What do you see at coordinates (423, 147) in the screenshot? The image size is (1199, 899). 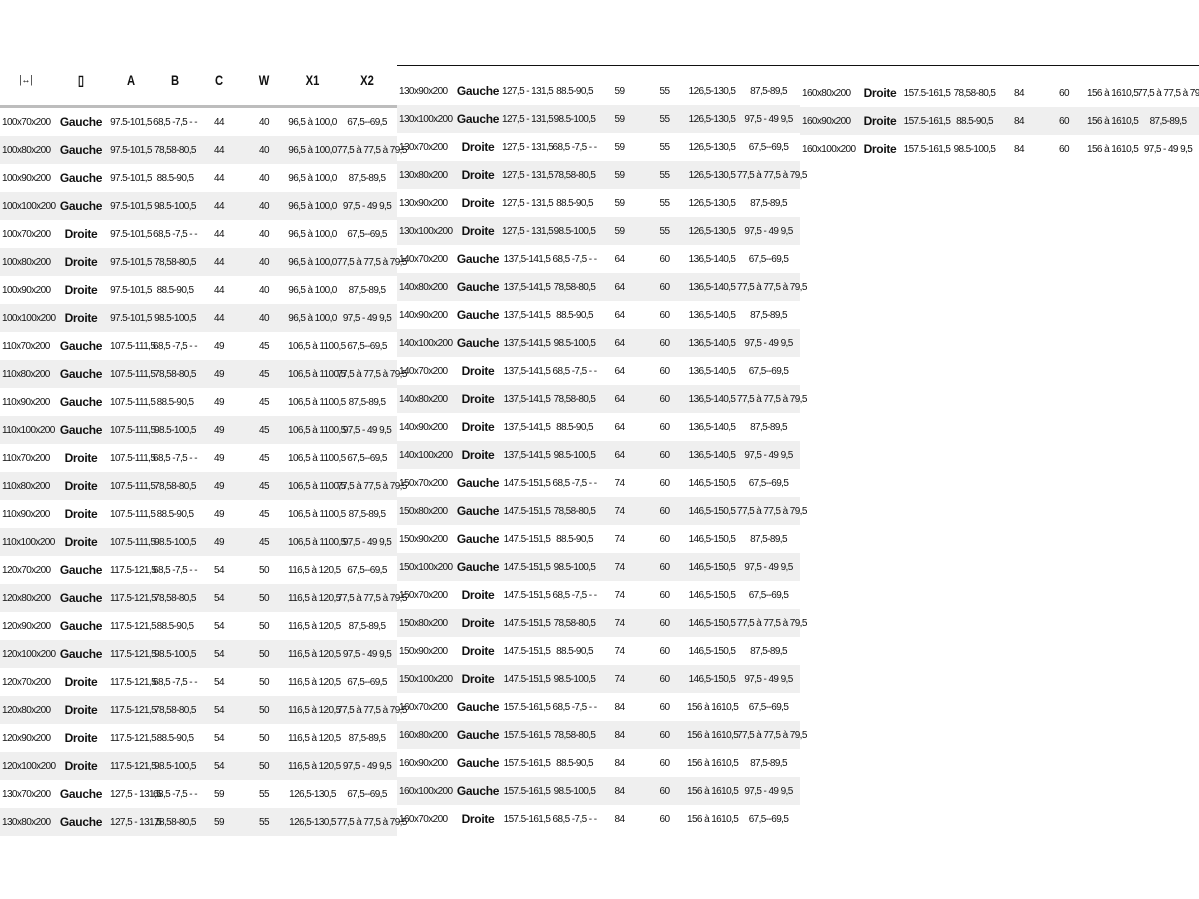 I see `cell-size: 130x70x200` at bounding box center [423, 147].